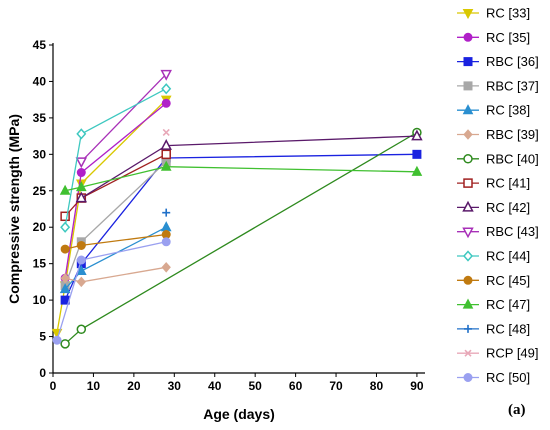  What do you see at coordinates (512, 85) in the screenshot?
I see `legend-label: RBC [37]` at bounding box center [512, 85].